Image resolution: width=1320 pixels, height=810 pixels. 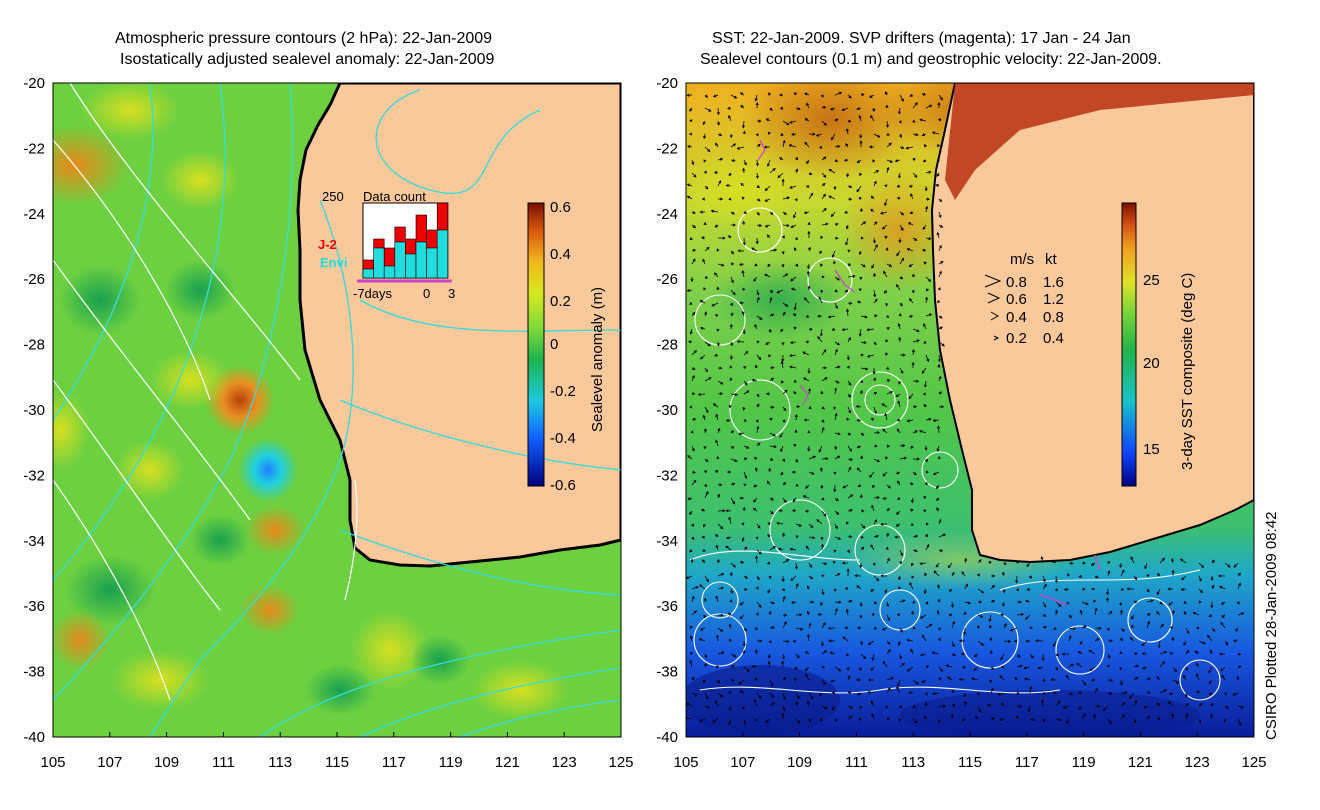 I want to click on inset-title: Data count, so click(x=394, y=196).